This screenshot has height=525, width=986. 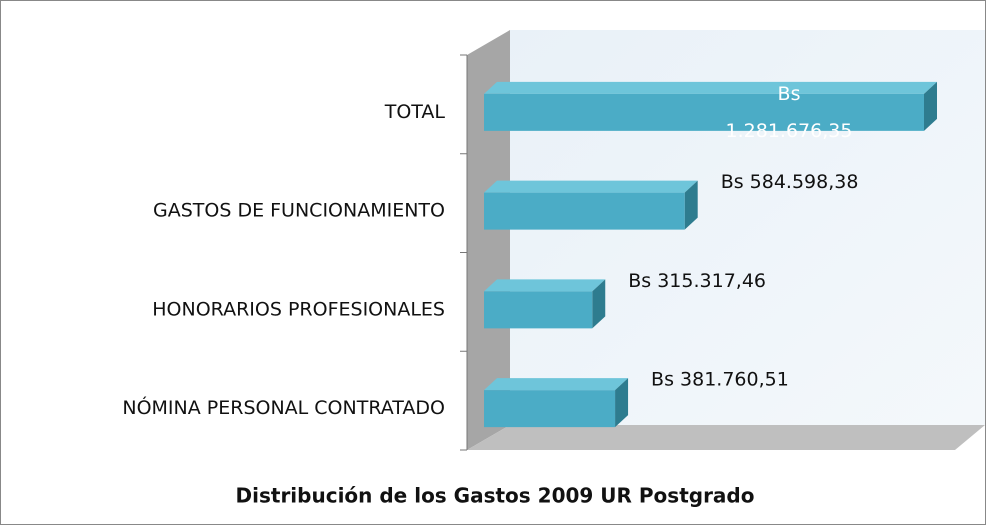 What do you see at coordinates (790, 182) in the screenshot?
I see `data-label: Bs 584.598,38` at bounding box center [790, 182].